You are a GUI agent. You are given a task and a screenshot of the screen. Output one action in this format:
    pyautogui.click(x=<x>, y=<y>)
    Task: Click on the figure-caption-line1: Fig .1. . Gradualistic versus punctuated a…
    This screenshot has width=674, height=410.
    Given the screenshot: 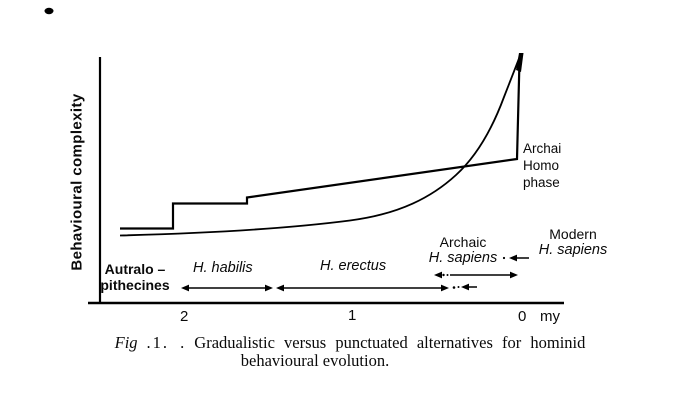 What is the action you would take?
    pyautogui.click(x=350, y=343)
    